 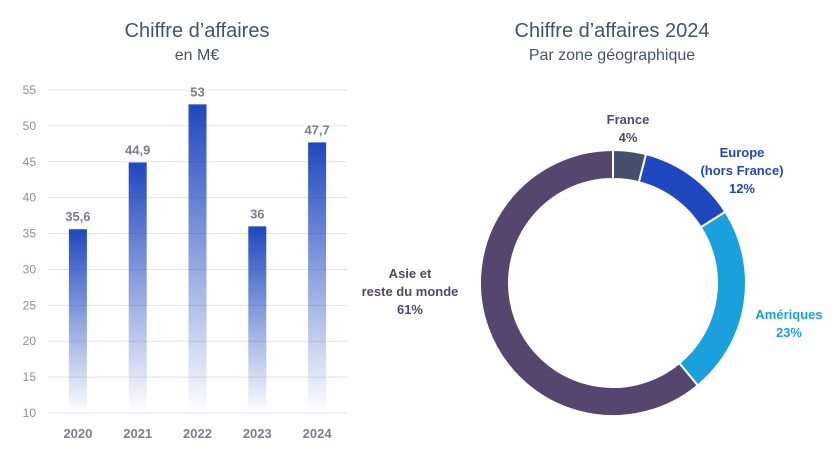 I want to click on data-label-2023: 36, so click(x=257, y=213).